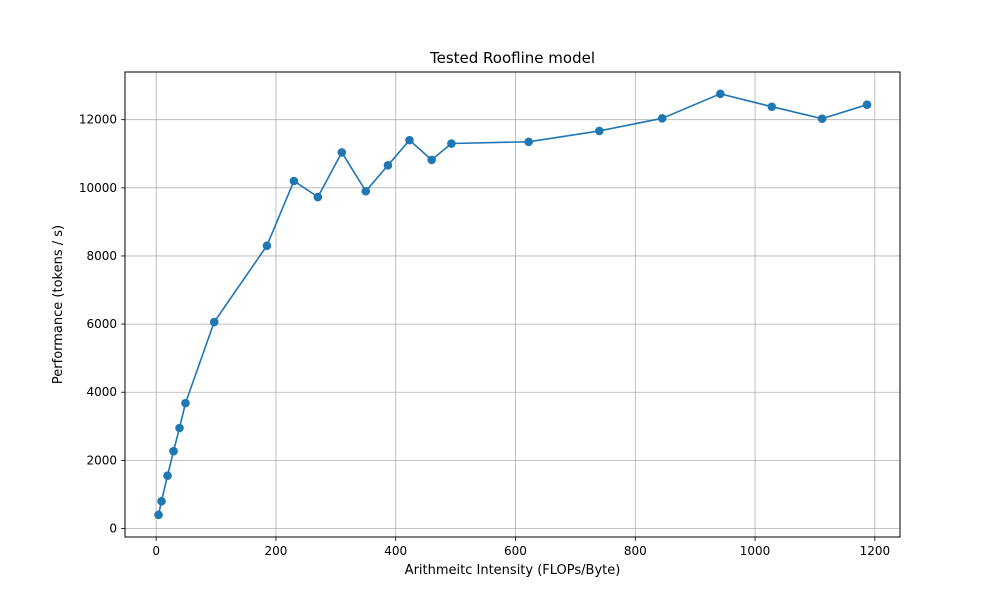 The width and height of the screenshot is (1000, 600). What do you see at coordinates (101, 460) in the screenshot?
I see `y-tick-label: 2000` at bounding box center [101, 460].